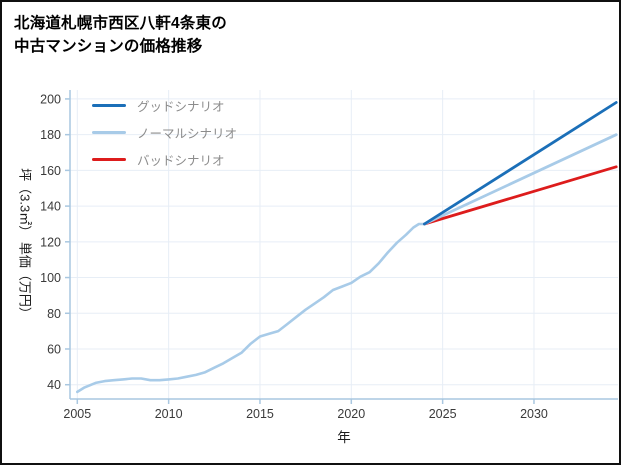 The image size is (621, 465). What do you see at coordinates (50, 135) in the screenshot?
I see `svg-text: 180` at bounding box center [50, 135].